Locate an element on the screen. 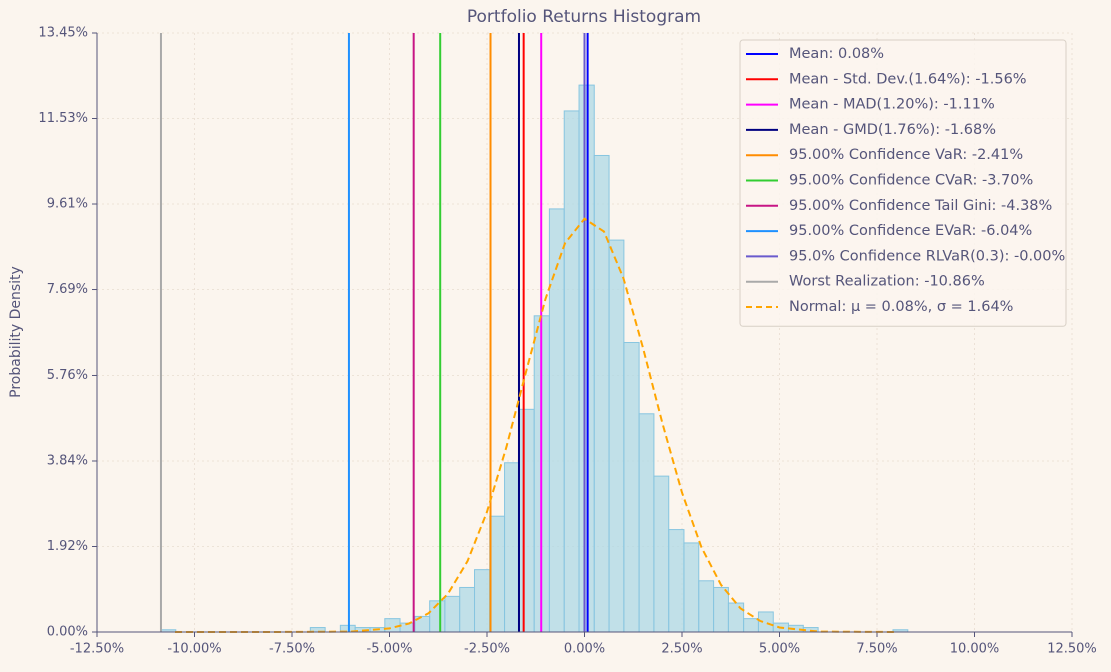  x-tick-label: -5.00% is located at coordinates (390, 649).